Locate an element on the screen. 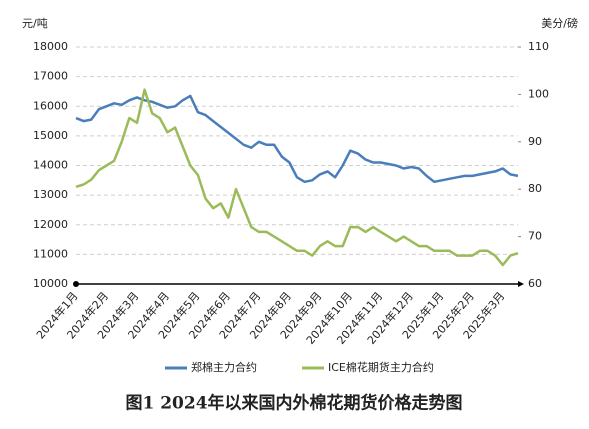 Image resolution: width=589 pixels, height=429 pixels. y2-tick-label: 70 is located at coordinates (535, 236).